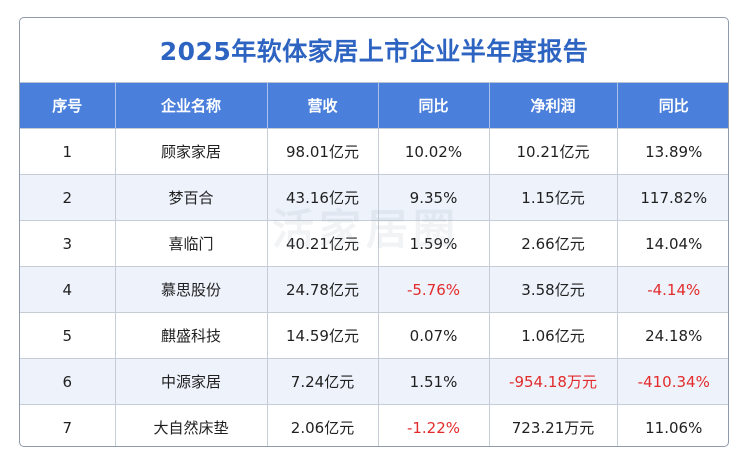 The width and height of the screenshot is (750, 460). I want to click on table-row: 4 慕思股份 24.78亿元 -5.76% 3.58亿元 -4.14%, so click(374, 289).